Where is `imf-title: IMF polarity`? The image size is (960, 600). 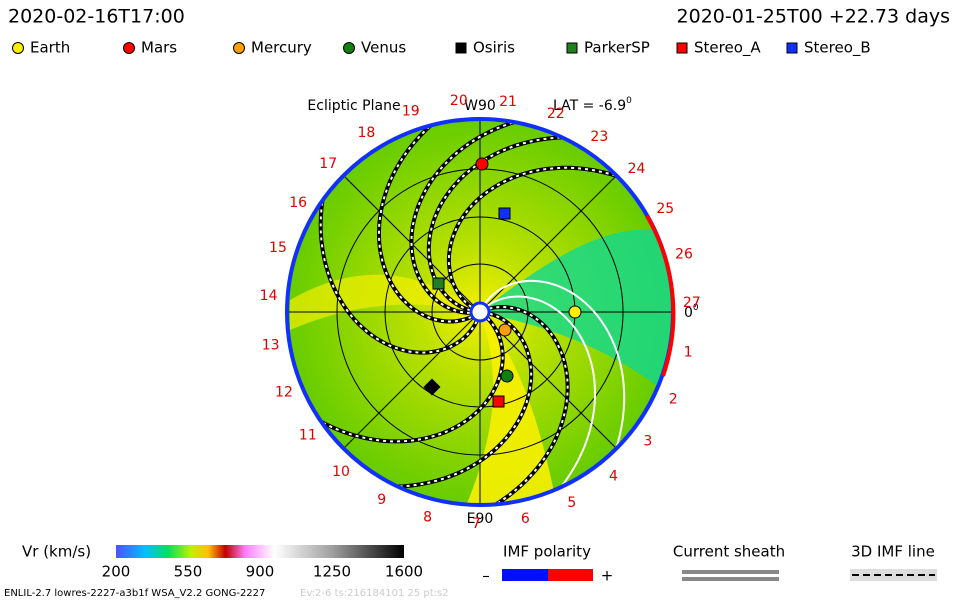
imf-title: IMF polarity is located at coordinates (547, 552).